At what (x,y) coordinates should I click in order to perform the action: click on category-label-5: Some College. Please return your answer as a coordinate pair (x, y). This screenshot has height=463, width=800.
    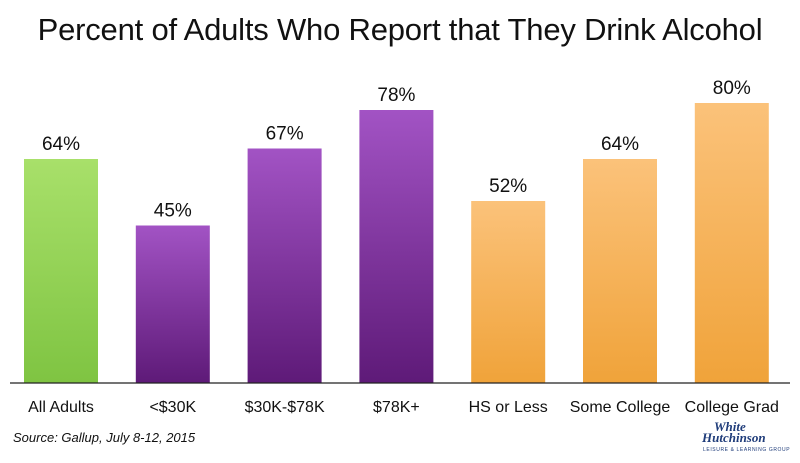
    Looking at the image, I should click on (620, 407).